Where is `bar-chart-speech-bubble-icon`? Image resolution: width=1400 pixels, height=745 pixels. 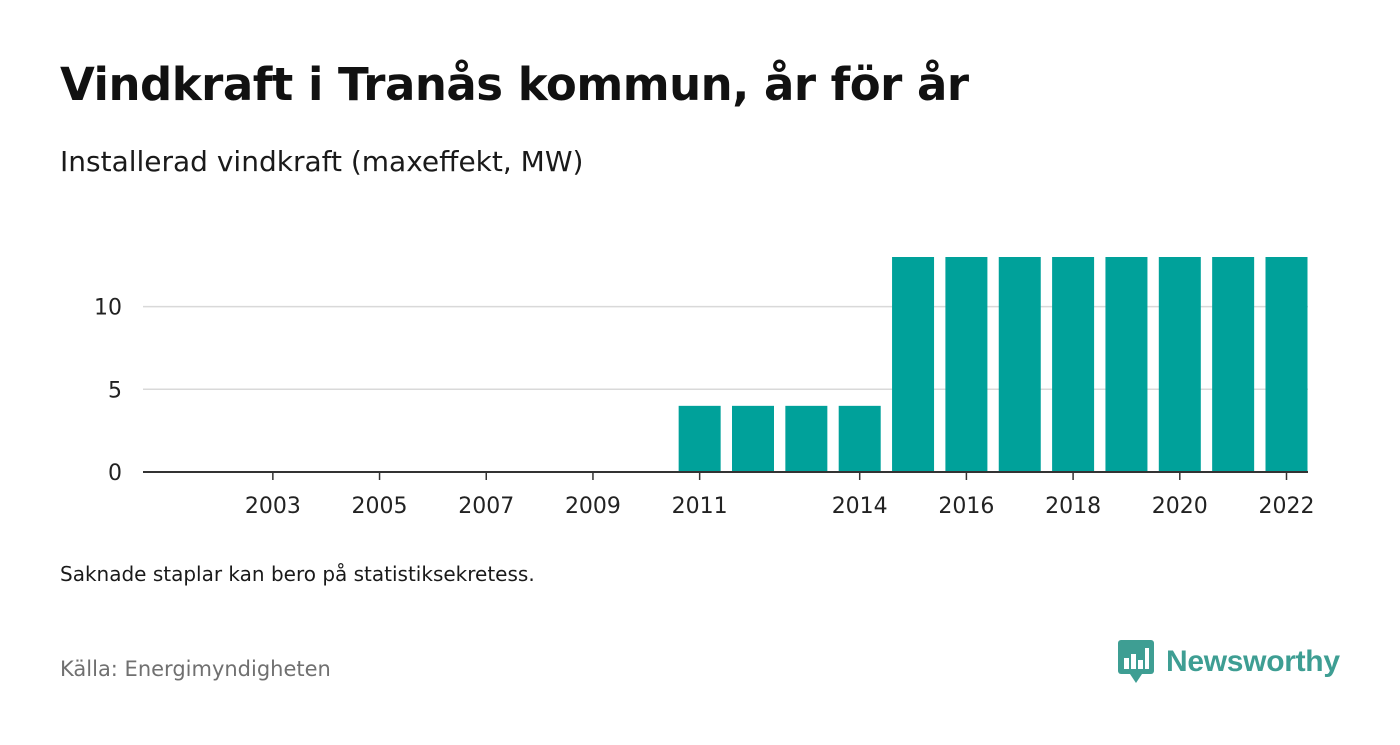
bar-chart-speech-bubble-icon is located at coordinates (1136, 661).